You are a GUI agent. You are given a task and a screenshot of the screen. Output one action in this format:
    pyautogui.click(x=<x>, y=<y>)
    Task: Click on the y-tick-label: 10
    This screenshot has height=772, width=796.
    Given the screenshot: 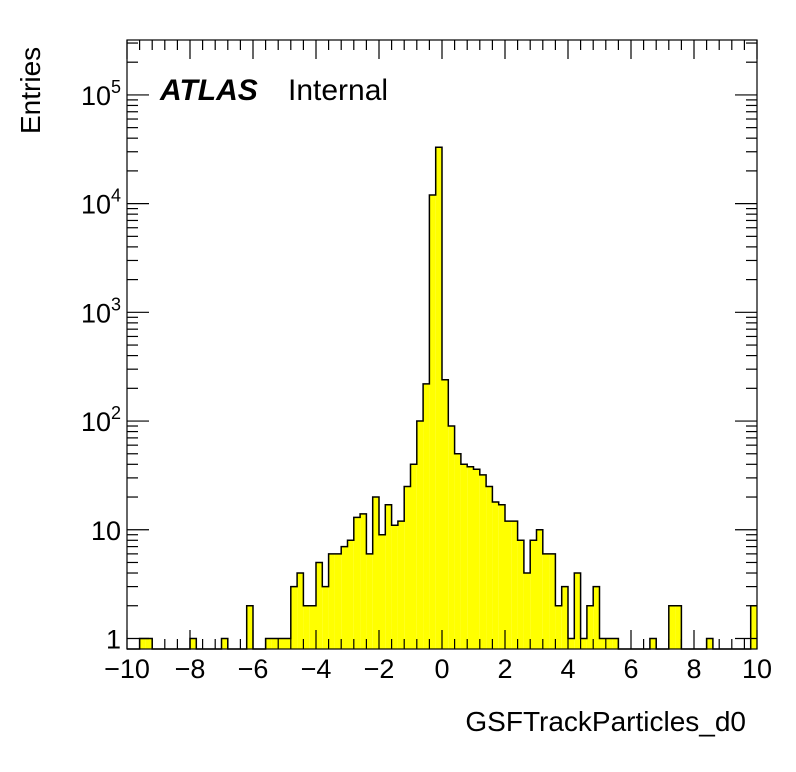 What is the action you would take?
    pyautogui.click(x=106, y=531)
    